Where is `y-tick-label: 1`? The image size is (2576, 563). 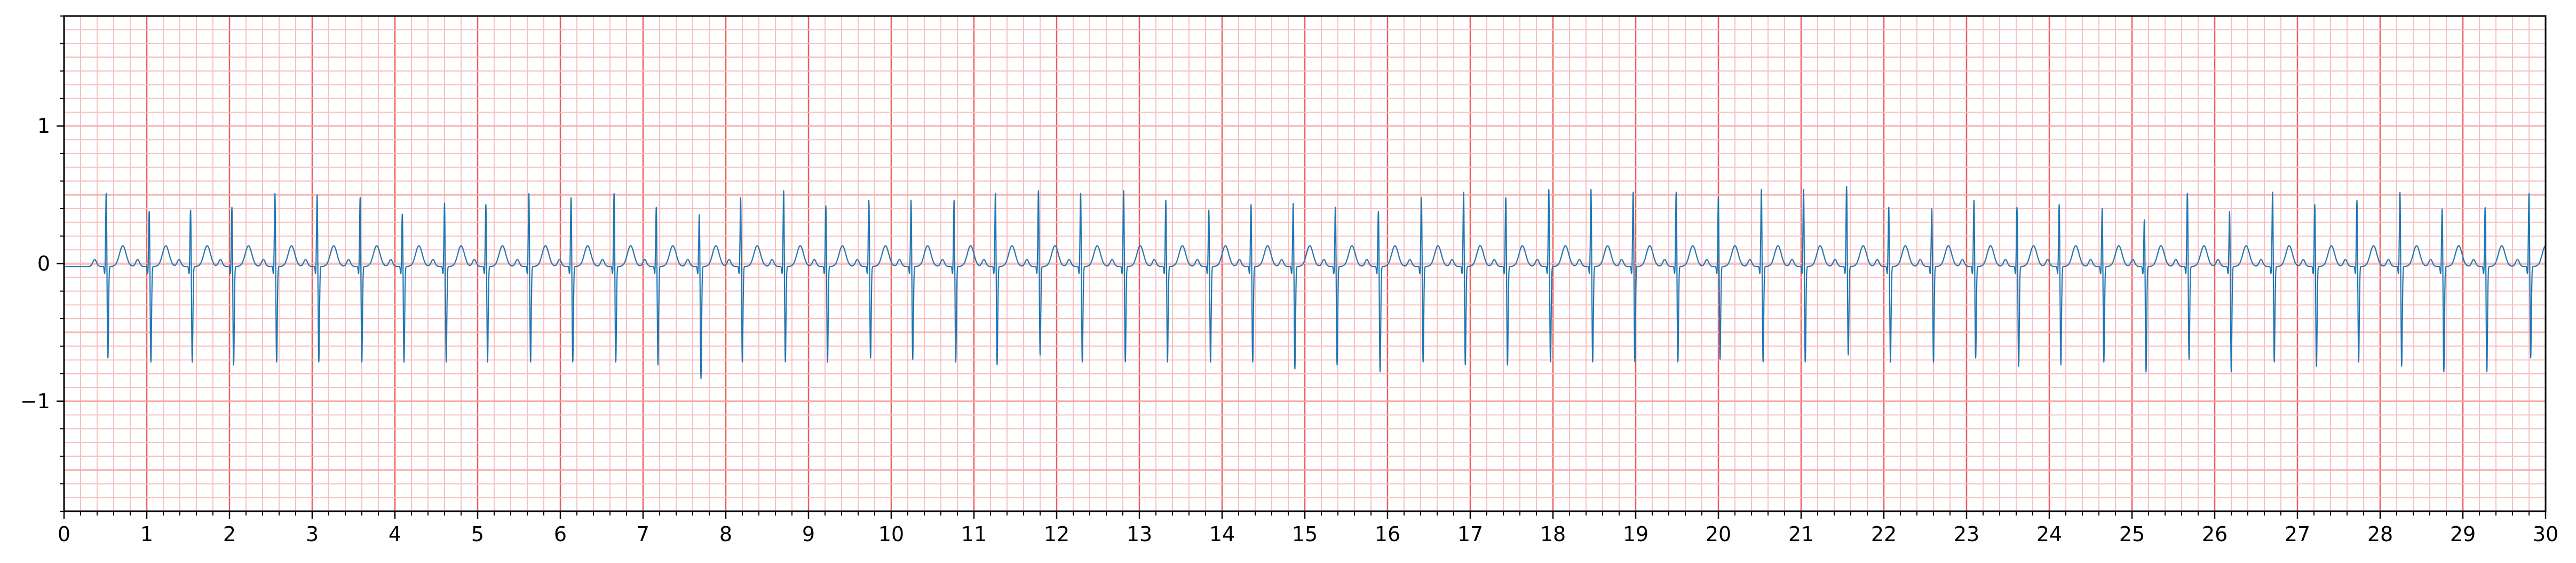 y-tick-label: 1 is located at coordinates (43, 126).